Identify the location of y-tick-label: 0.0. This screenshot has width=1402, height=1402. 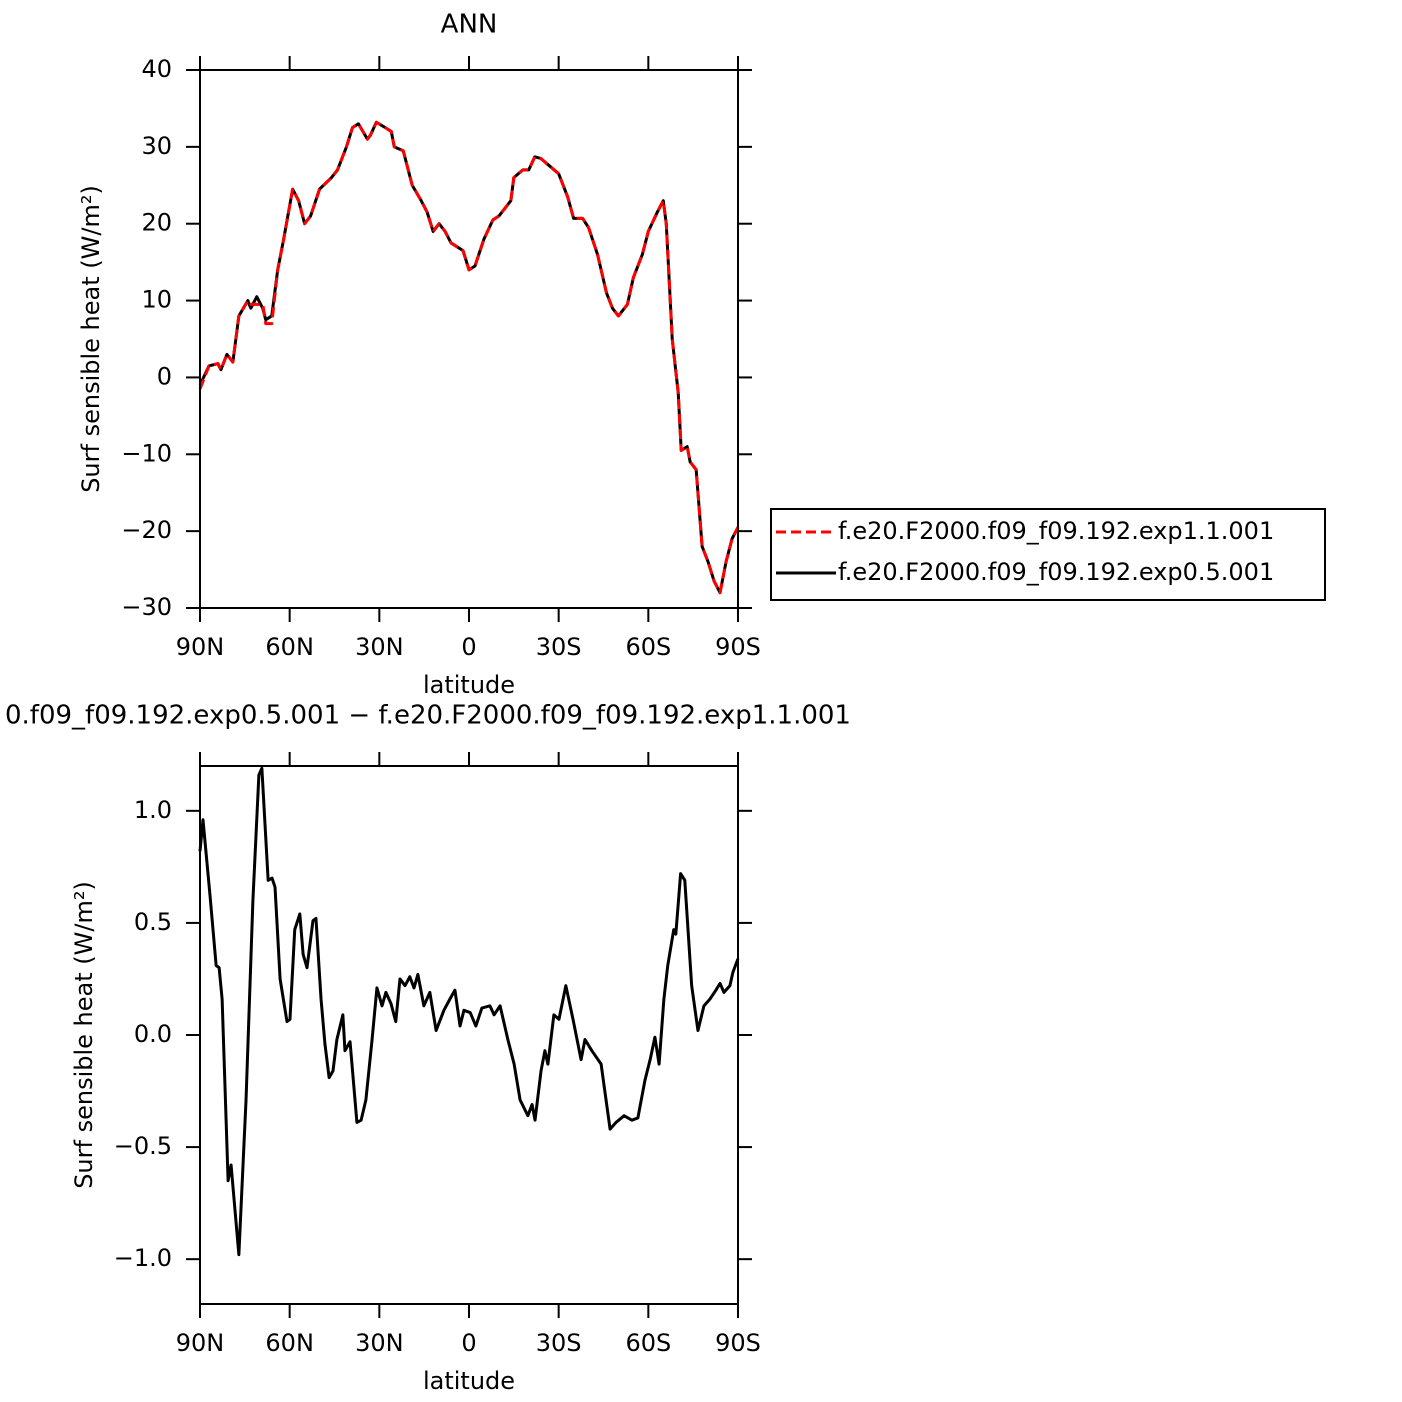
(153, 1034).